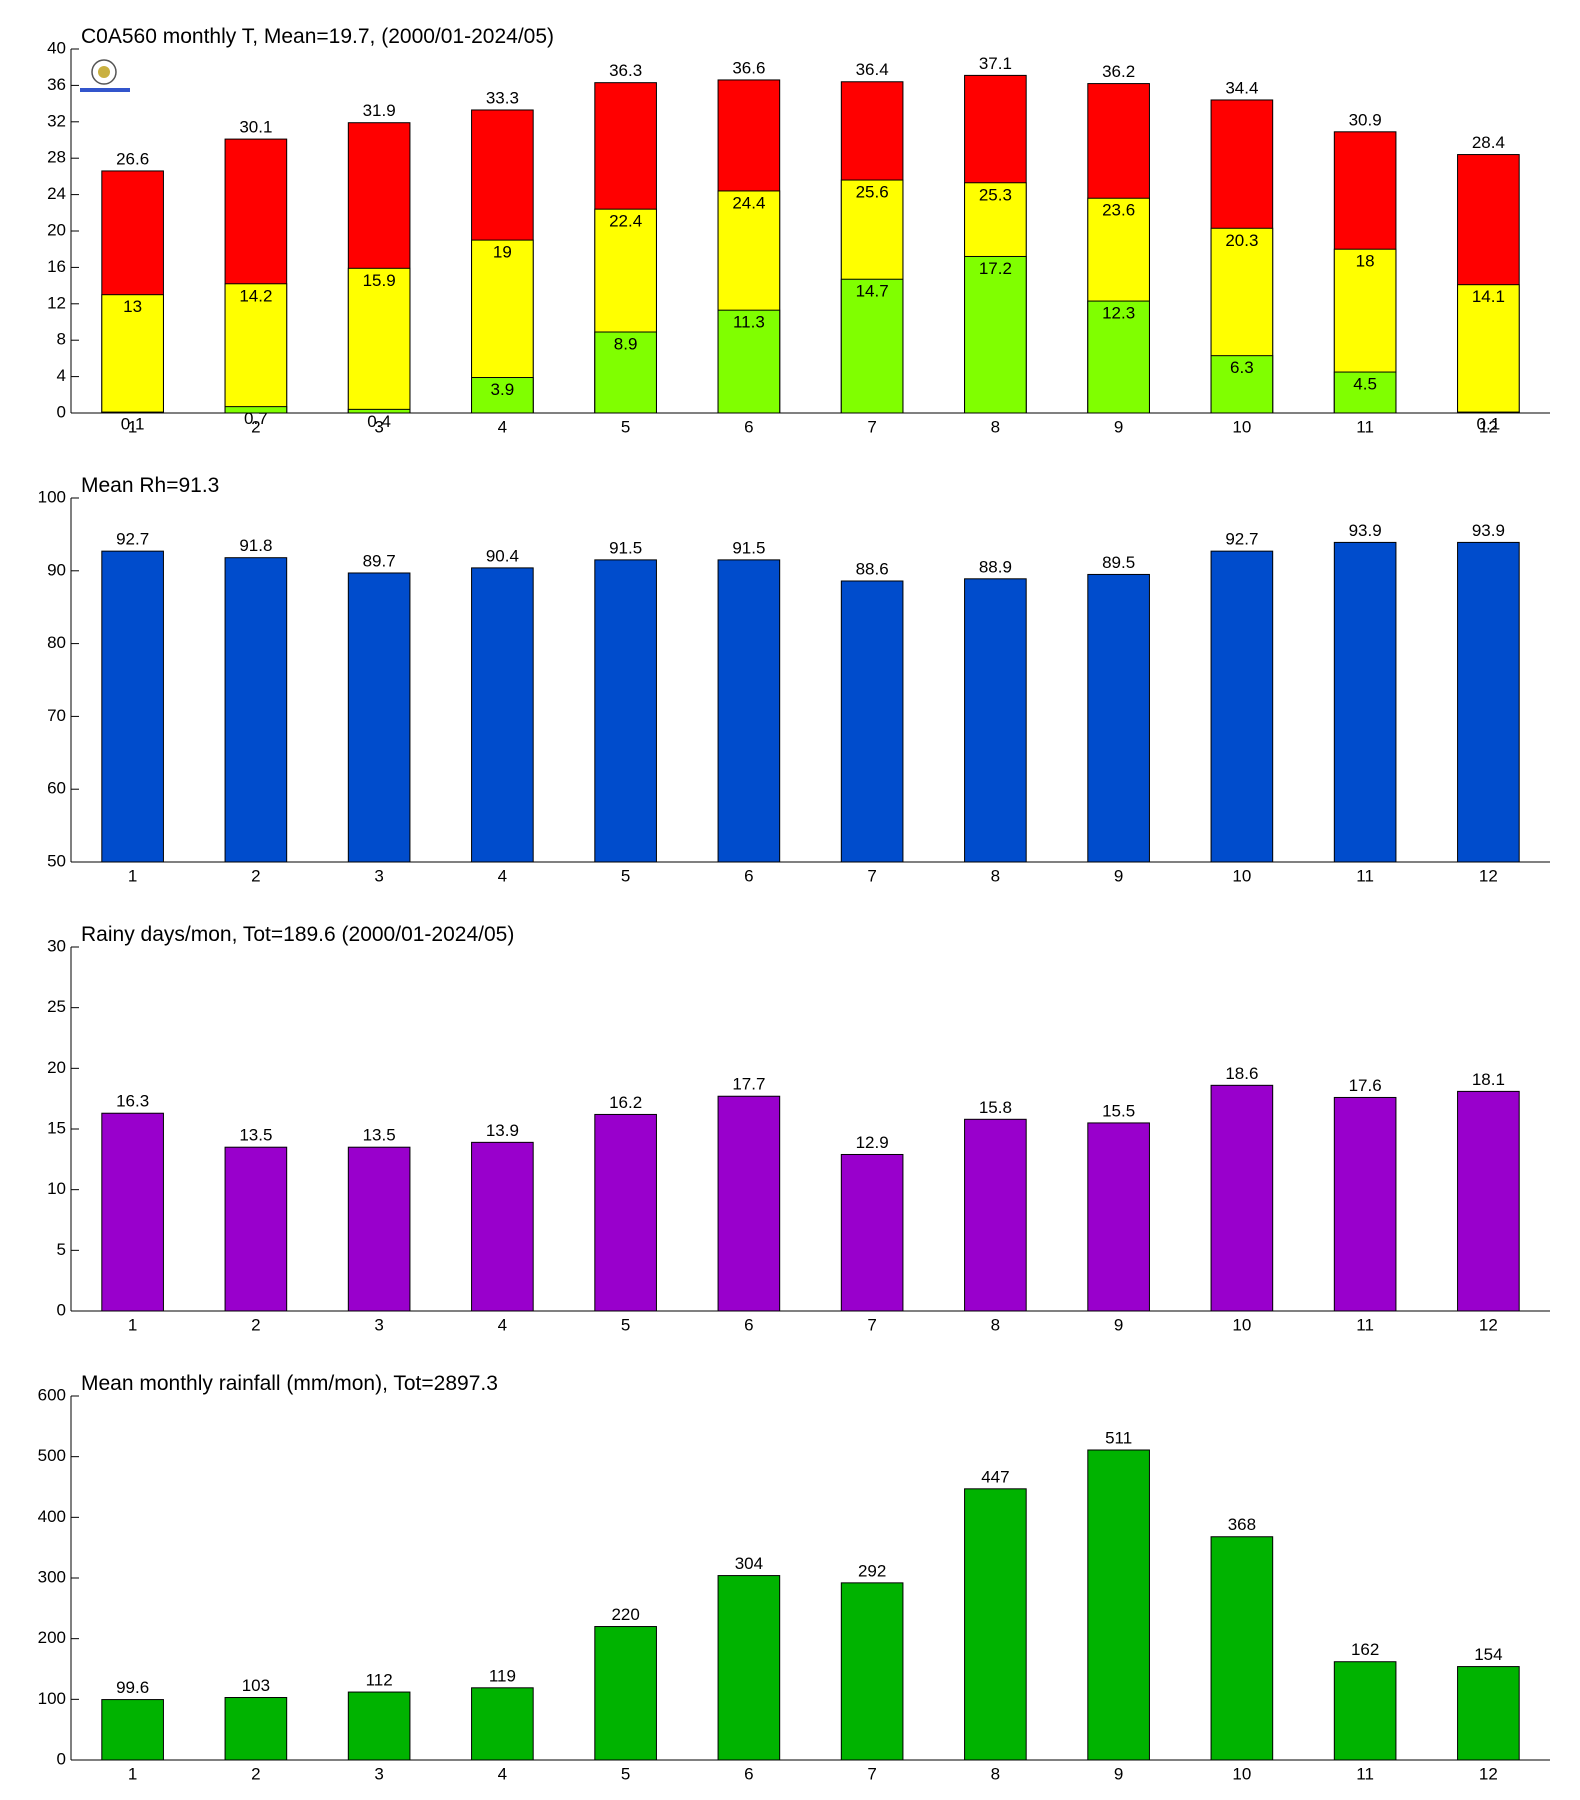  Describe the element at coordinates (1118, 71) in the screenshot. I see `value-label: 36.2` at that location.